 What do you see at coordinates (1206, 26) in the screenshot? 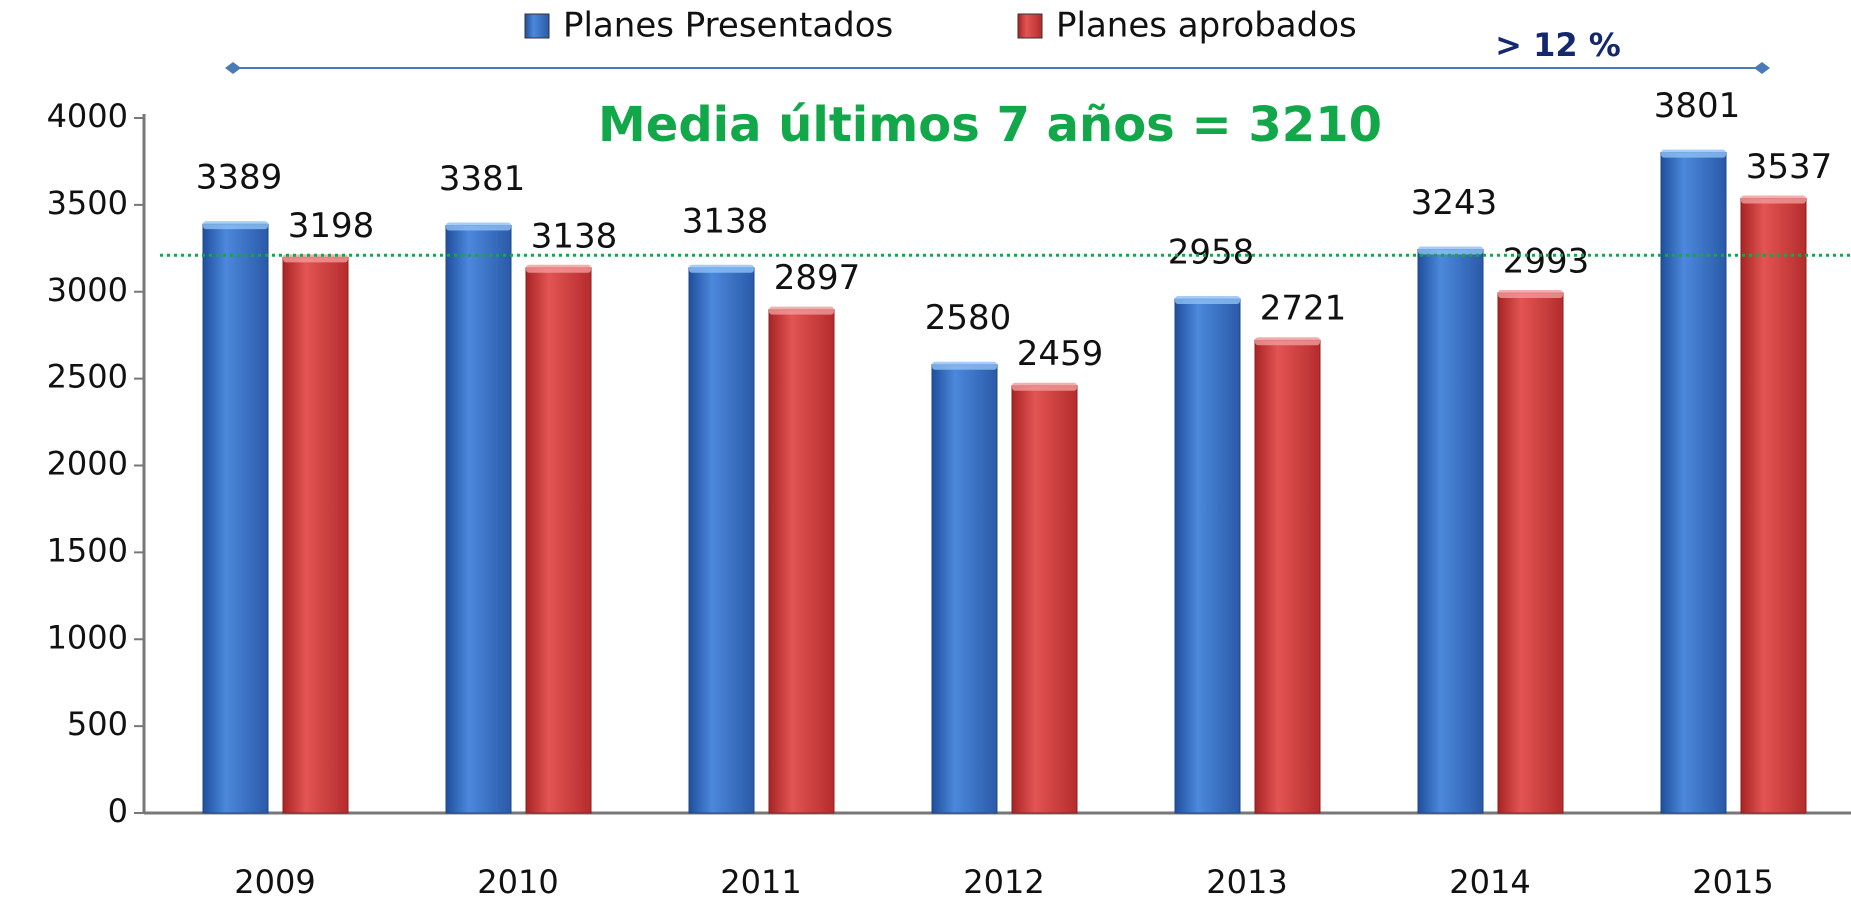
I see `legend-label: Planes aprobados` at bounding box center [1206, 26].